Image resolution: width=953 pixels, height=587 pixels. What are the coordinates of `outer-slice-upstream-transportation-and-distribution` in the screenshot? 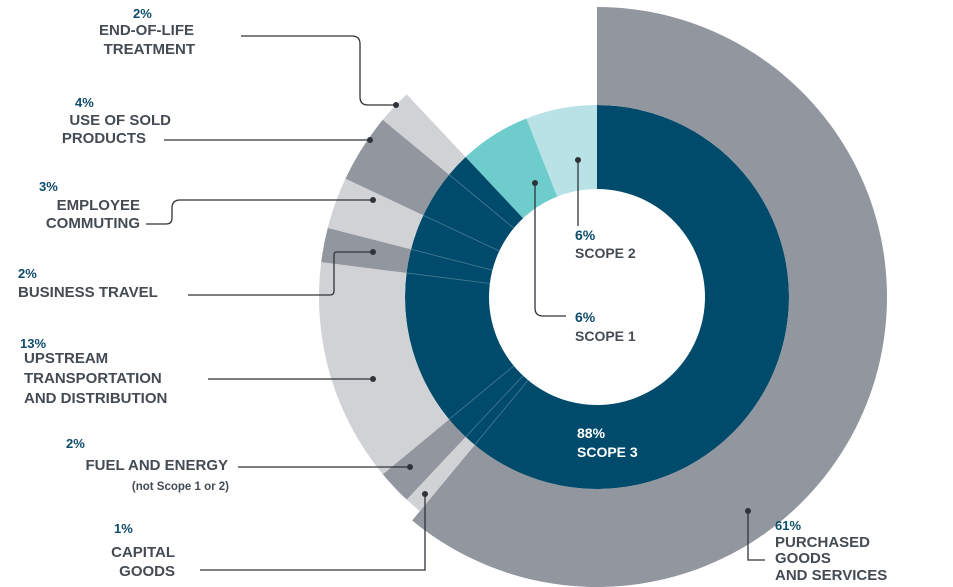 It's located at (384, 368).